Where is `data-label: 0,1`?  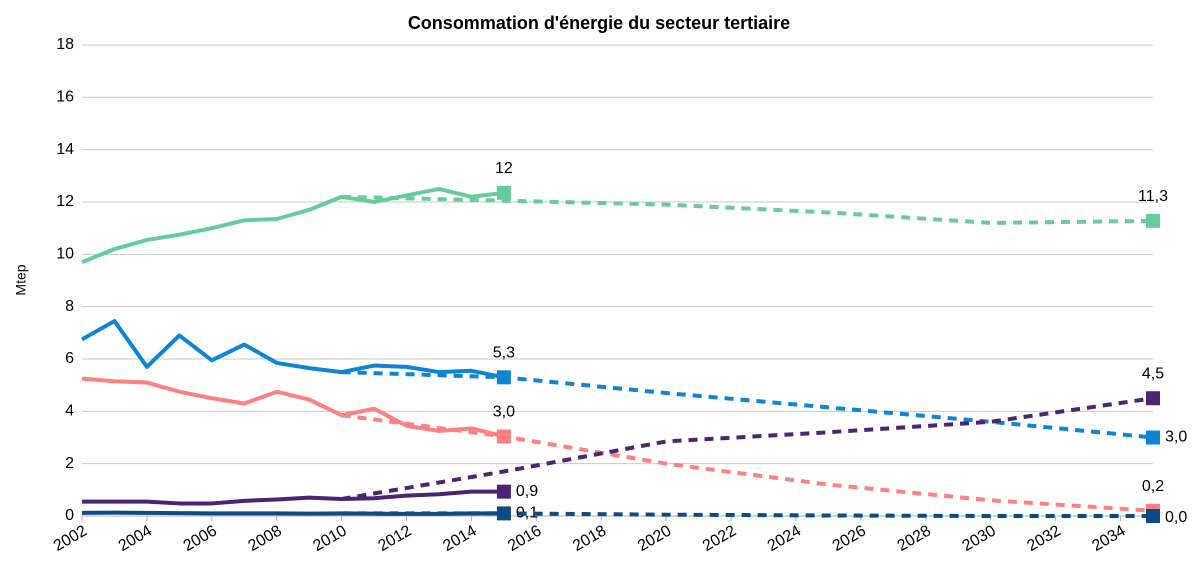 data-label: 0,1 is located at coordinates (527, 513).